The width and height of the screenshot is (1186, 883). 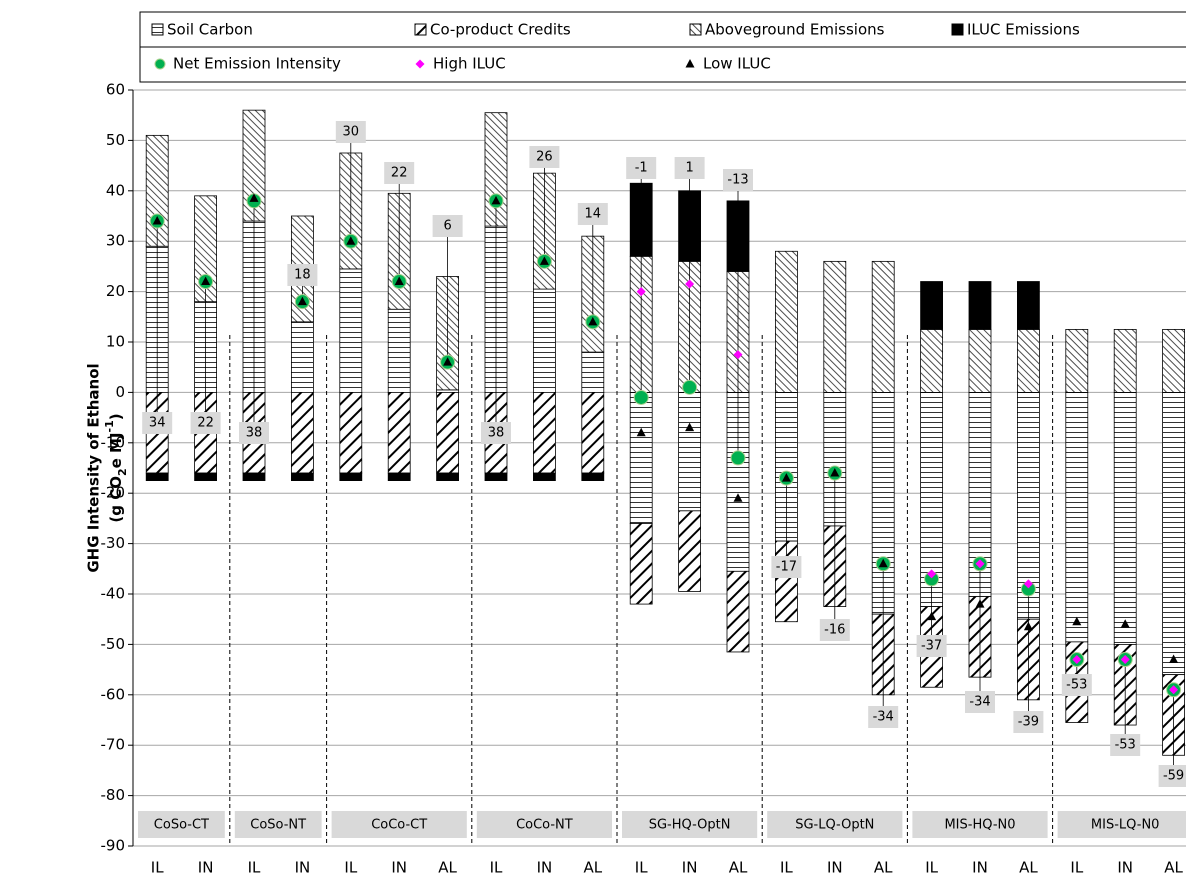 I want to click on y-tick-label: -80, so click(x=113, y=795).